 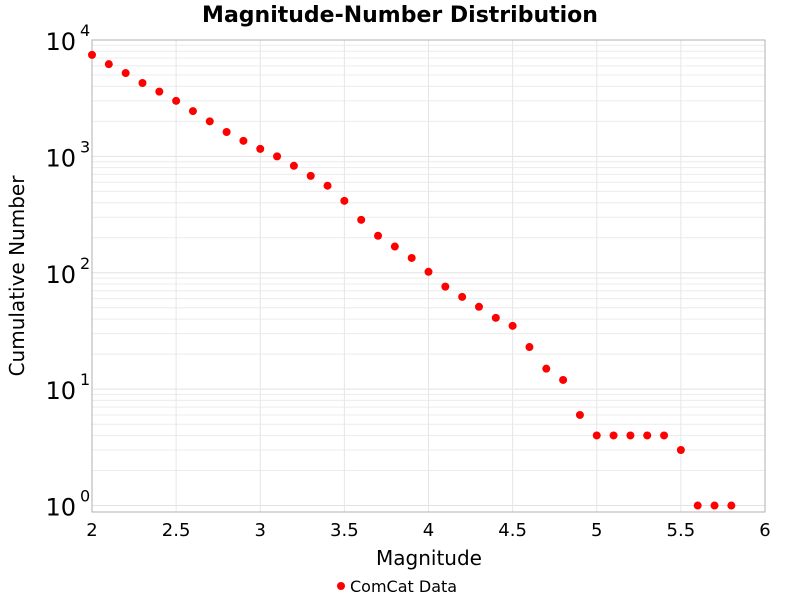 I want to click on y-tick-exponent: 2, so click(x=85, y=263).